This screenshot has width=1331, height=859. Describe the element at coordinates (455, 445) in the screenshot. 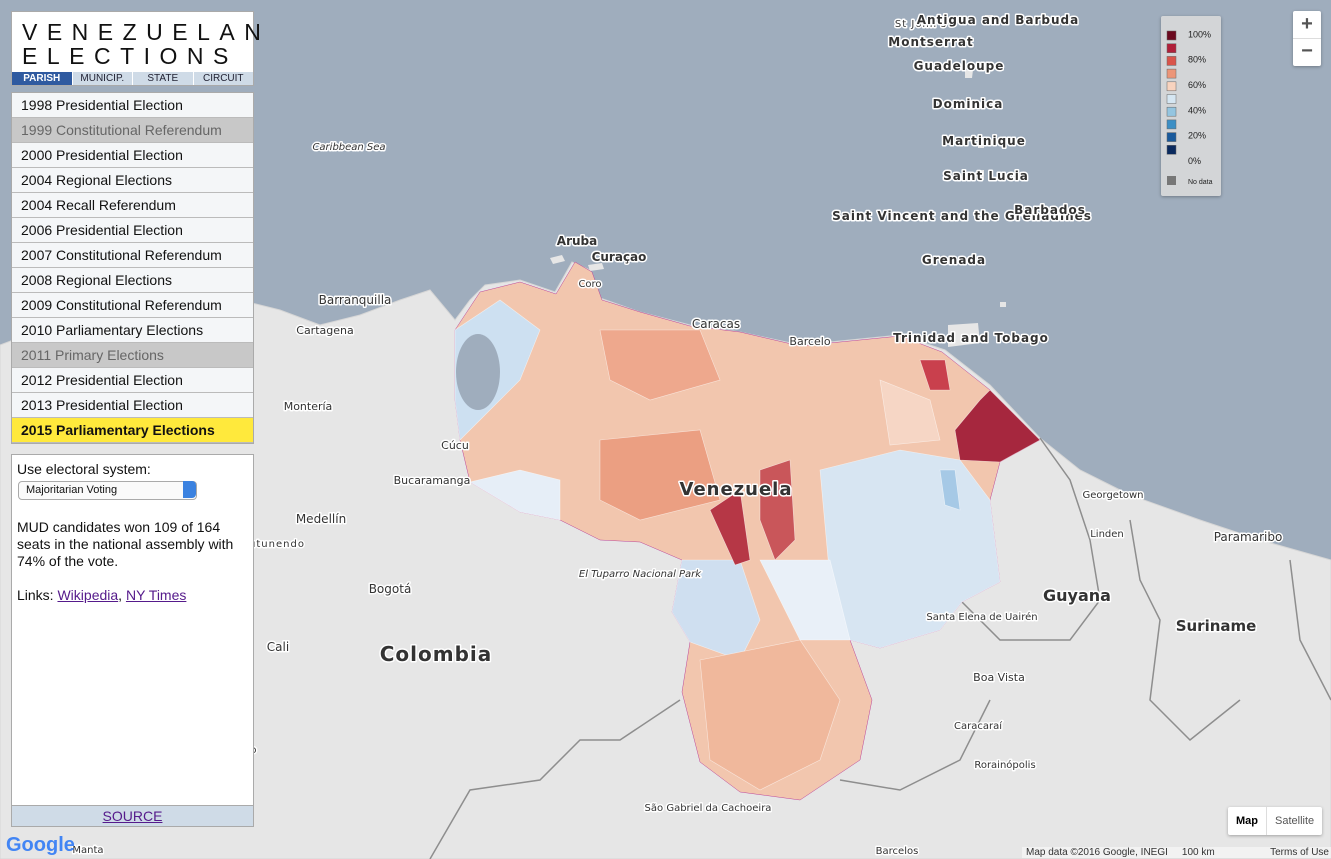

I see `map-label: Cúcu` at that location.